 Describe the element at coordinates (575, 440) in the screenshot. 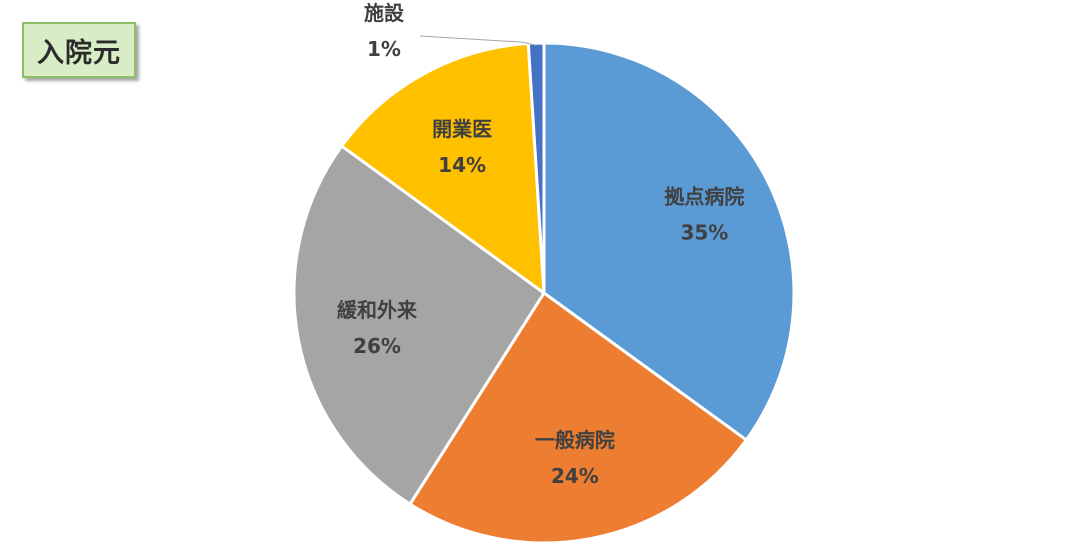

I see `slice-label: 一般病院` at that location.